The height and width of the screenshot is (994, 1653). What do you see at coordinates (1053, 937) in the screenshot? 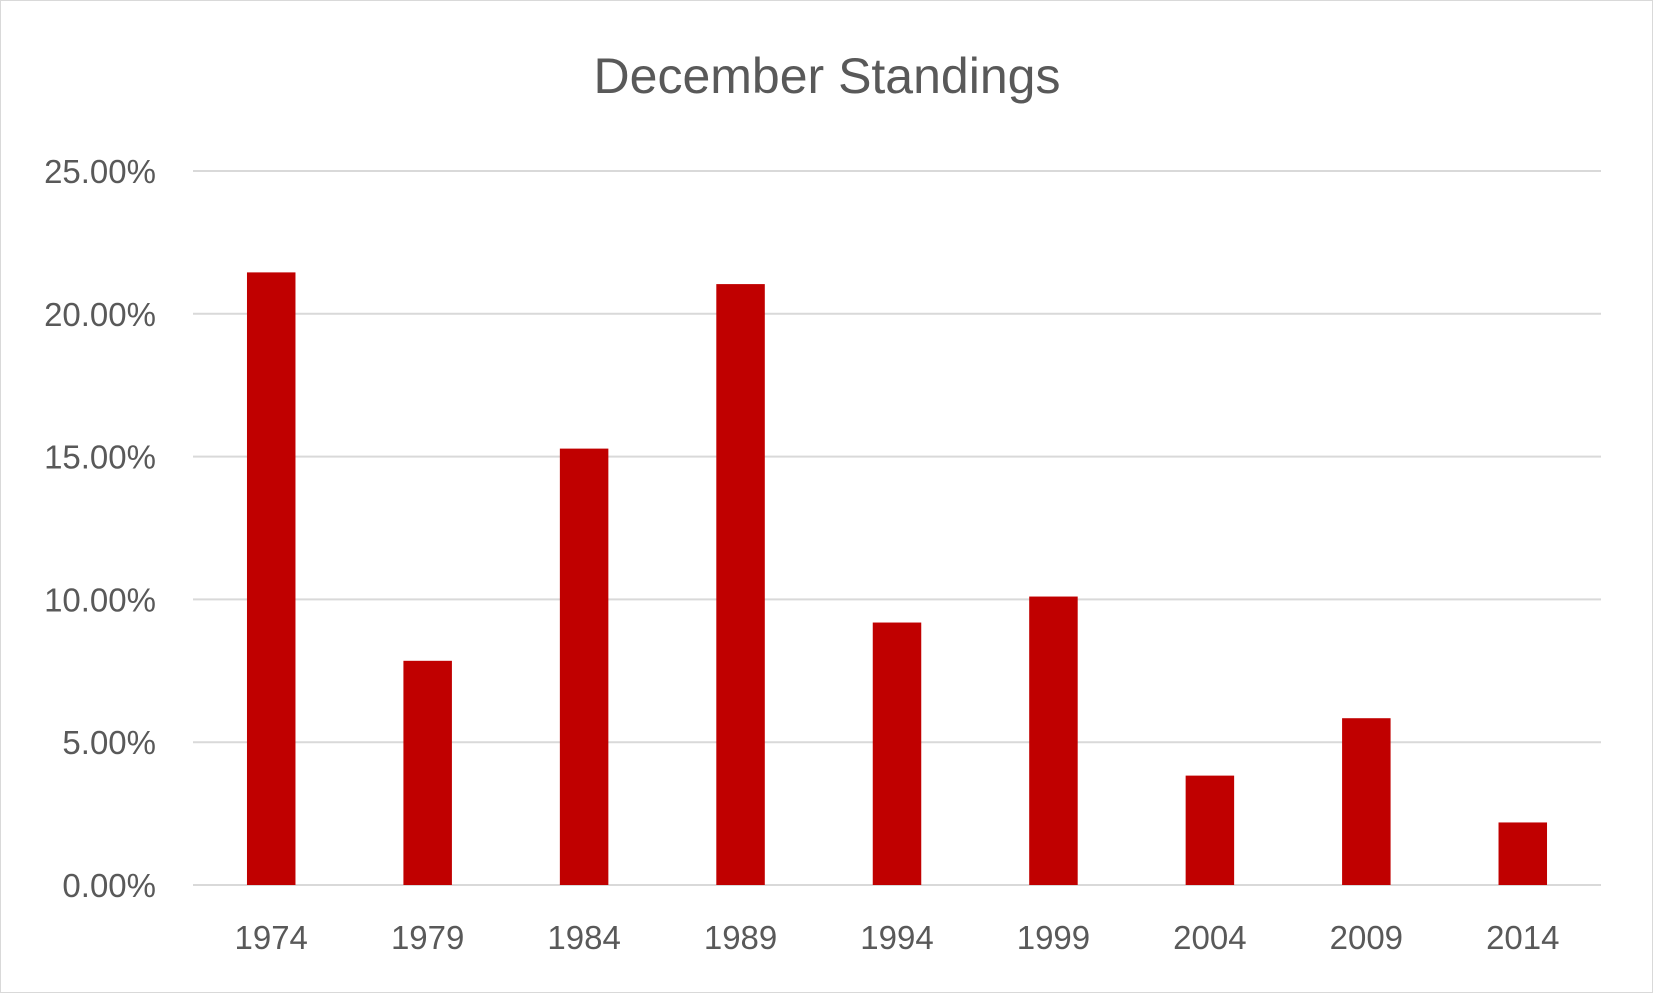
I see `x-tick-label: 1999` at bounding box center [1053, 937].